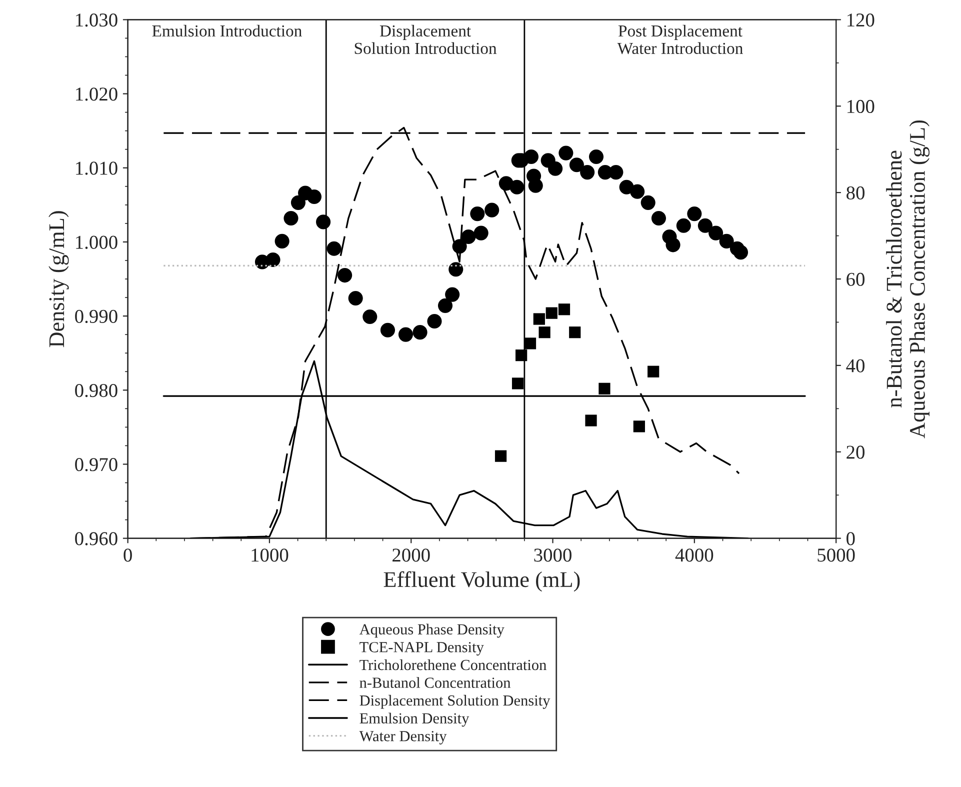  I want to click on x-tick-label: 5000, so click(836, 555).